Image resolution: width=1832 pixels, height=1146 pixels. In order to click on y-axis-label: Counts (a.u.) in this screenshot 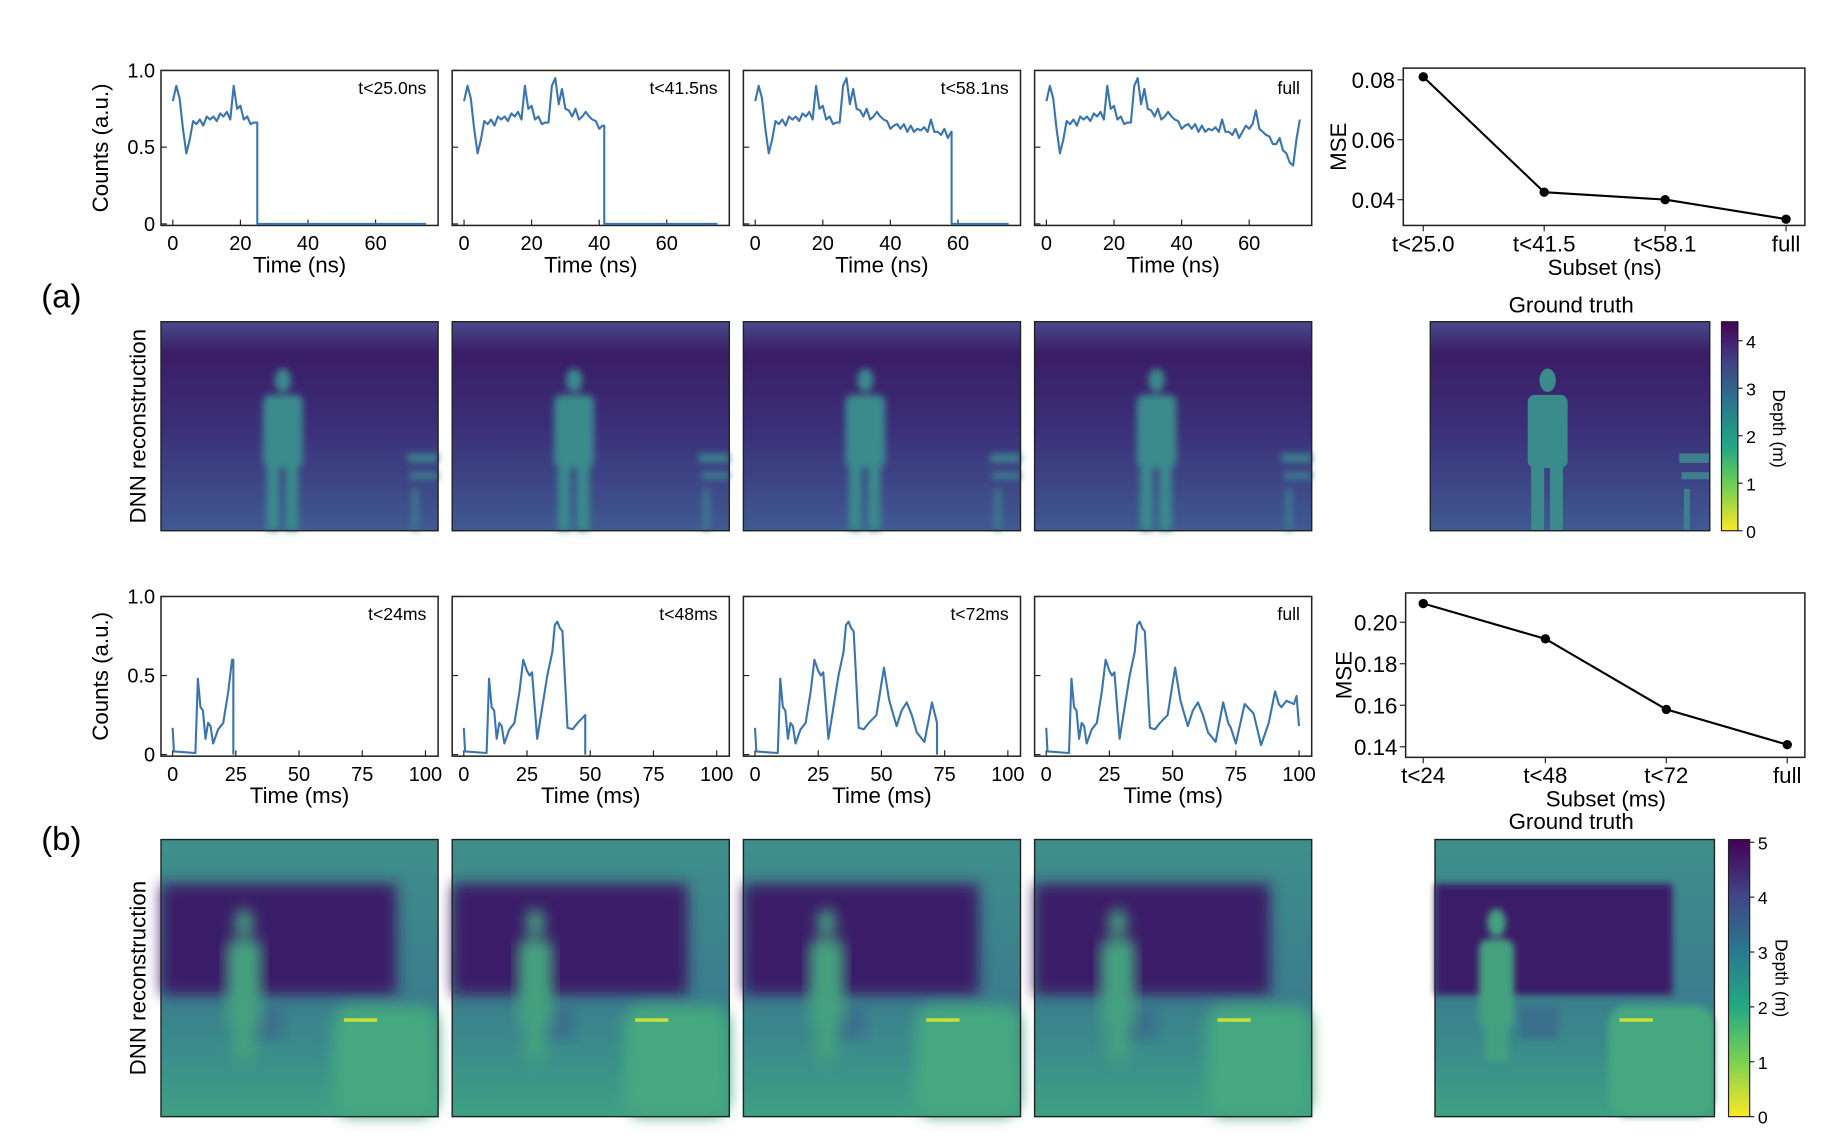, I will do `click(100, 148)`.